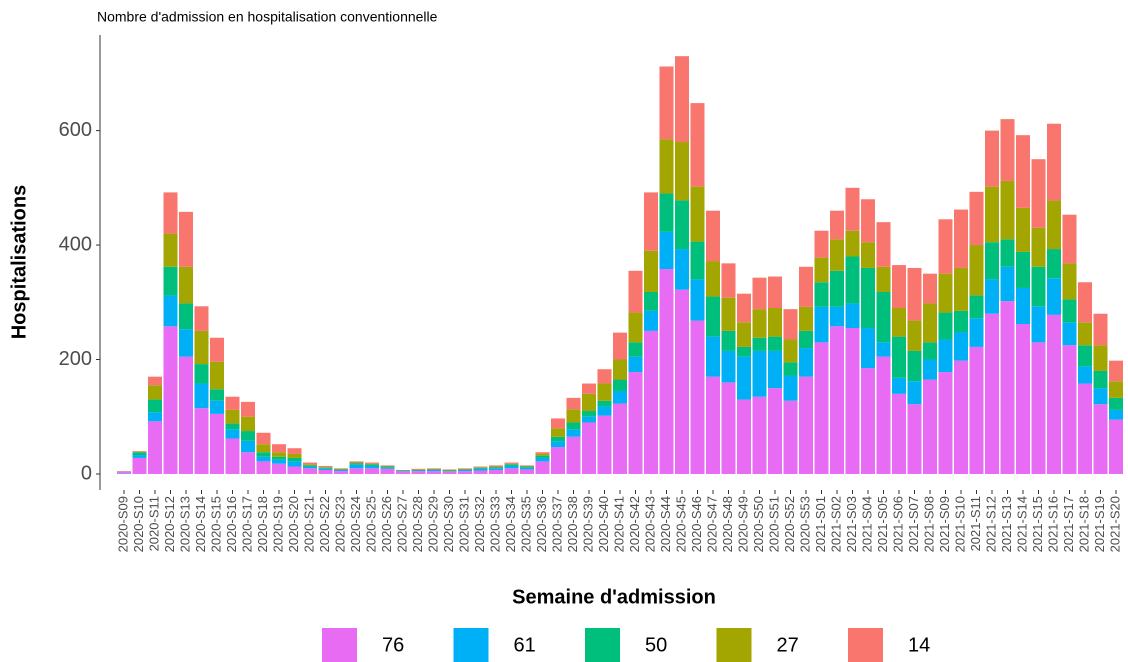 The image size is (1128, 662). What do you see at coordinates (231, 524) in the screenshot?
I see `x-tick-label: 2020-S16` at bounding box center [231, 524].